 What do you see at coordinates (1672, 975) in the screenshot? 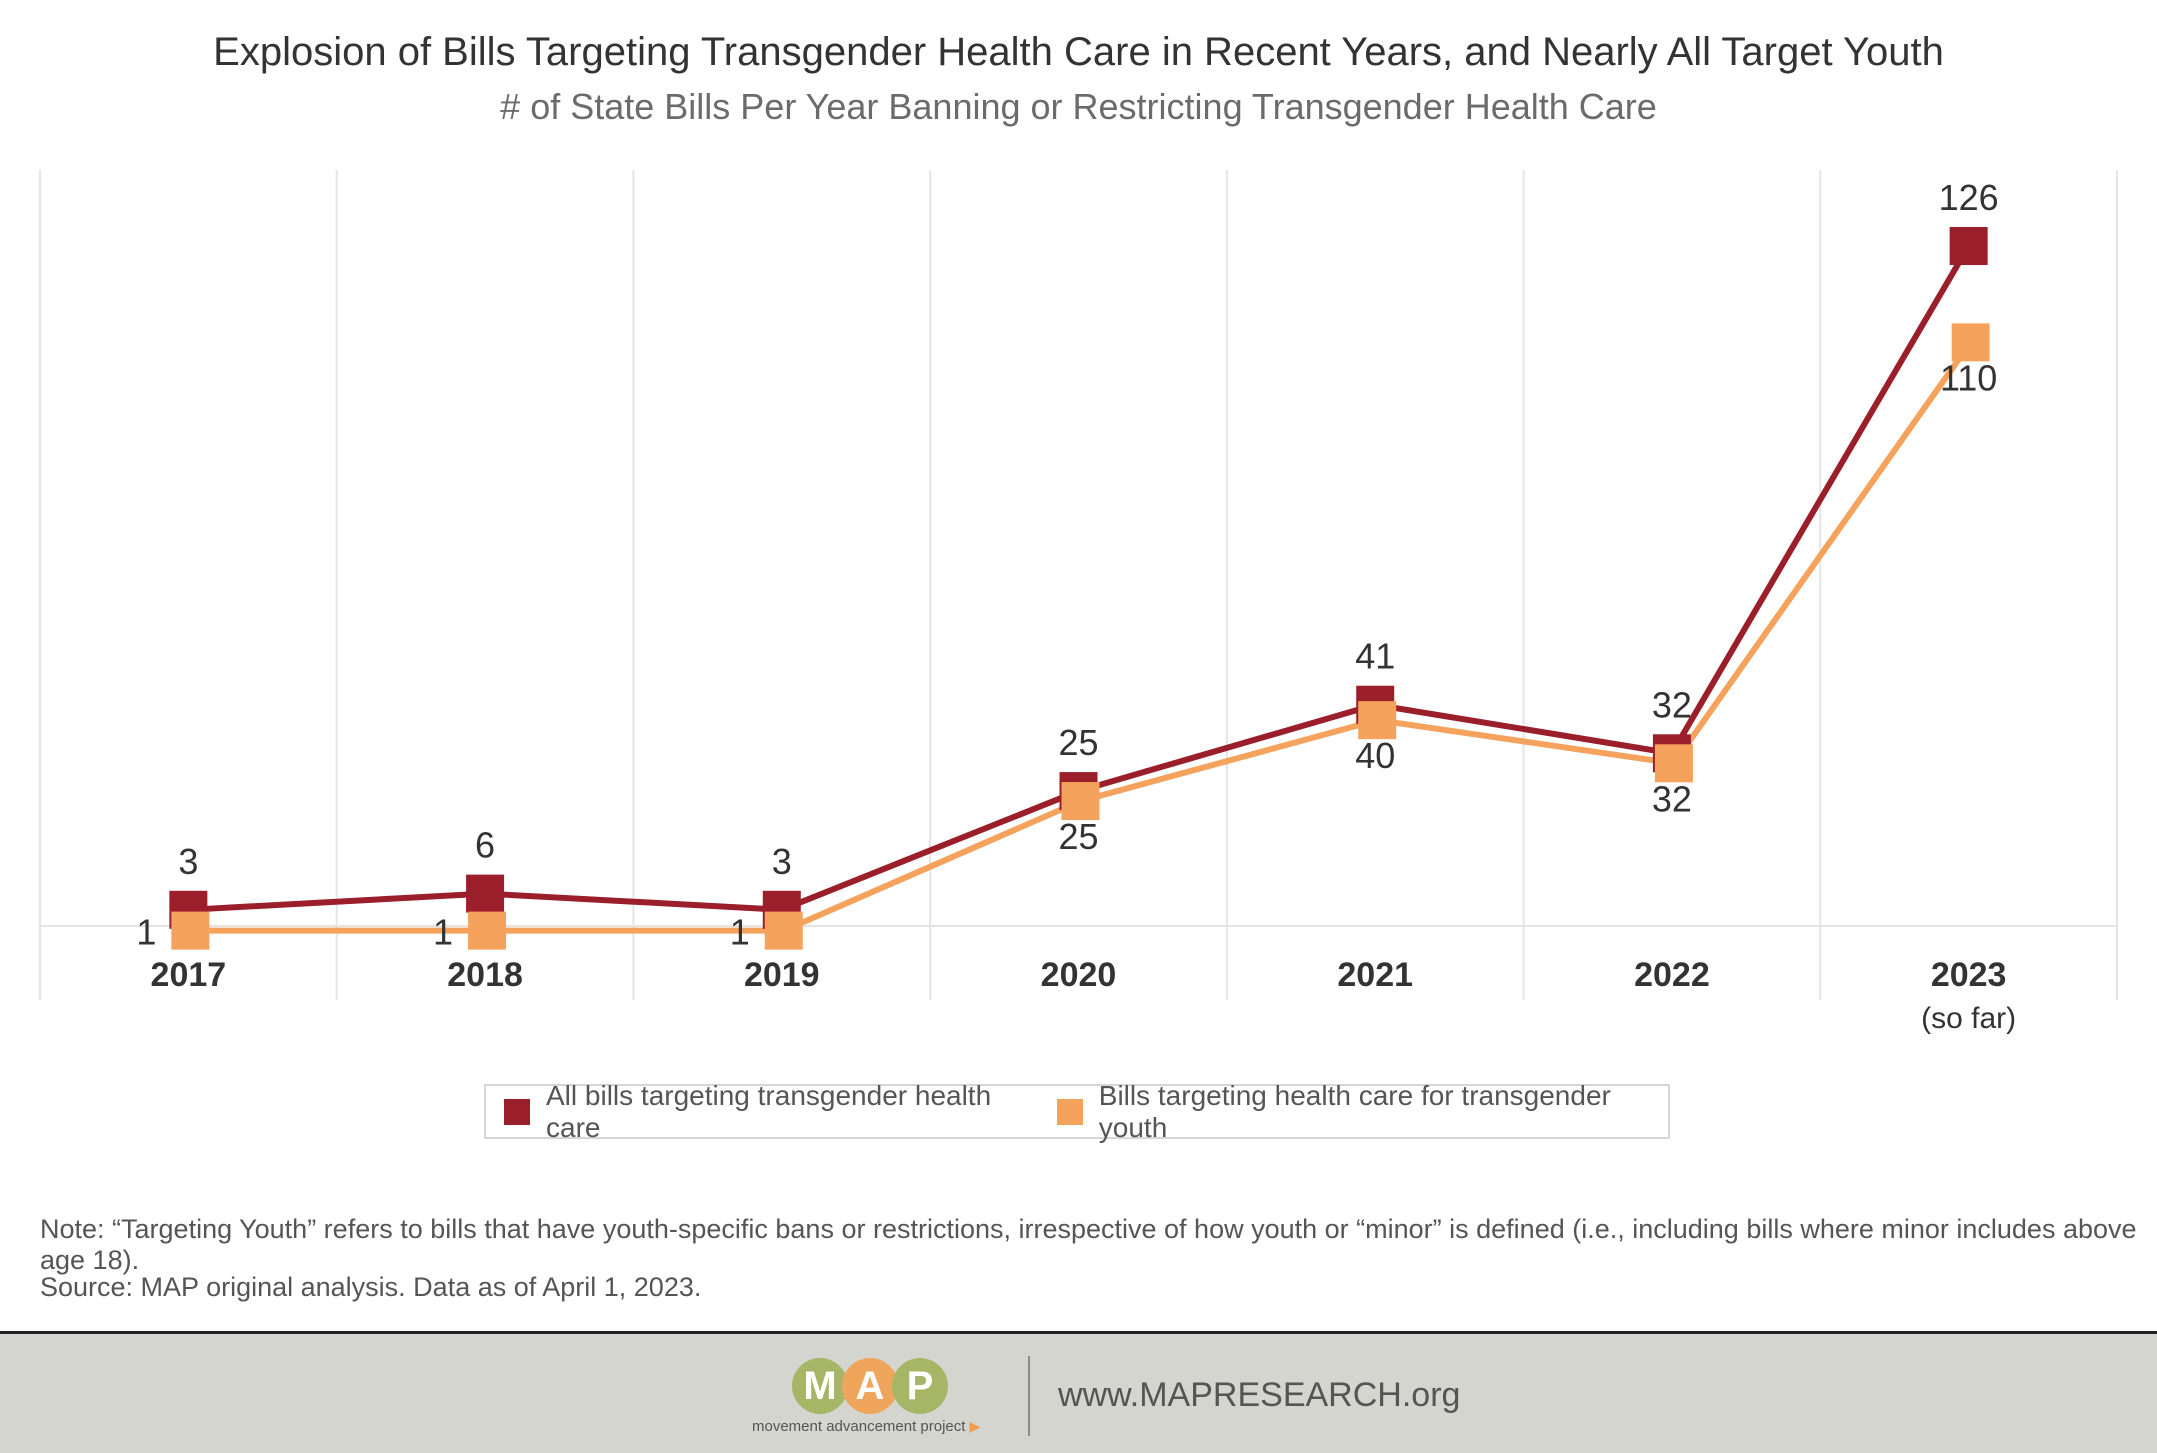
I see `x-tick-label: 2022` at bounding box center [1672, 975].